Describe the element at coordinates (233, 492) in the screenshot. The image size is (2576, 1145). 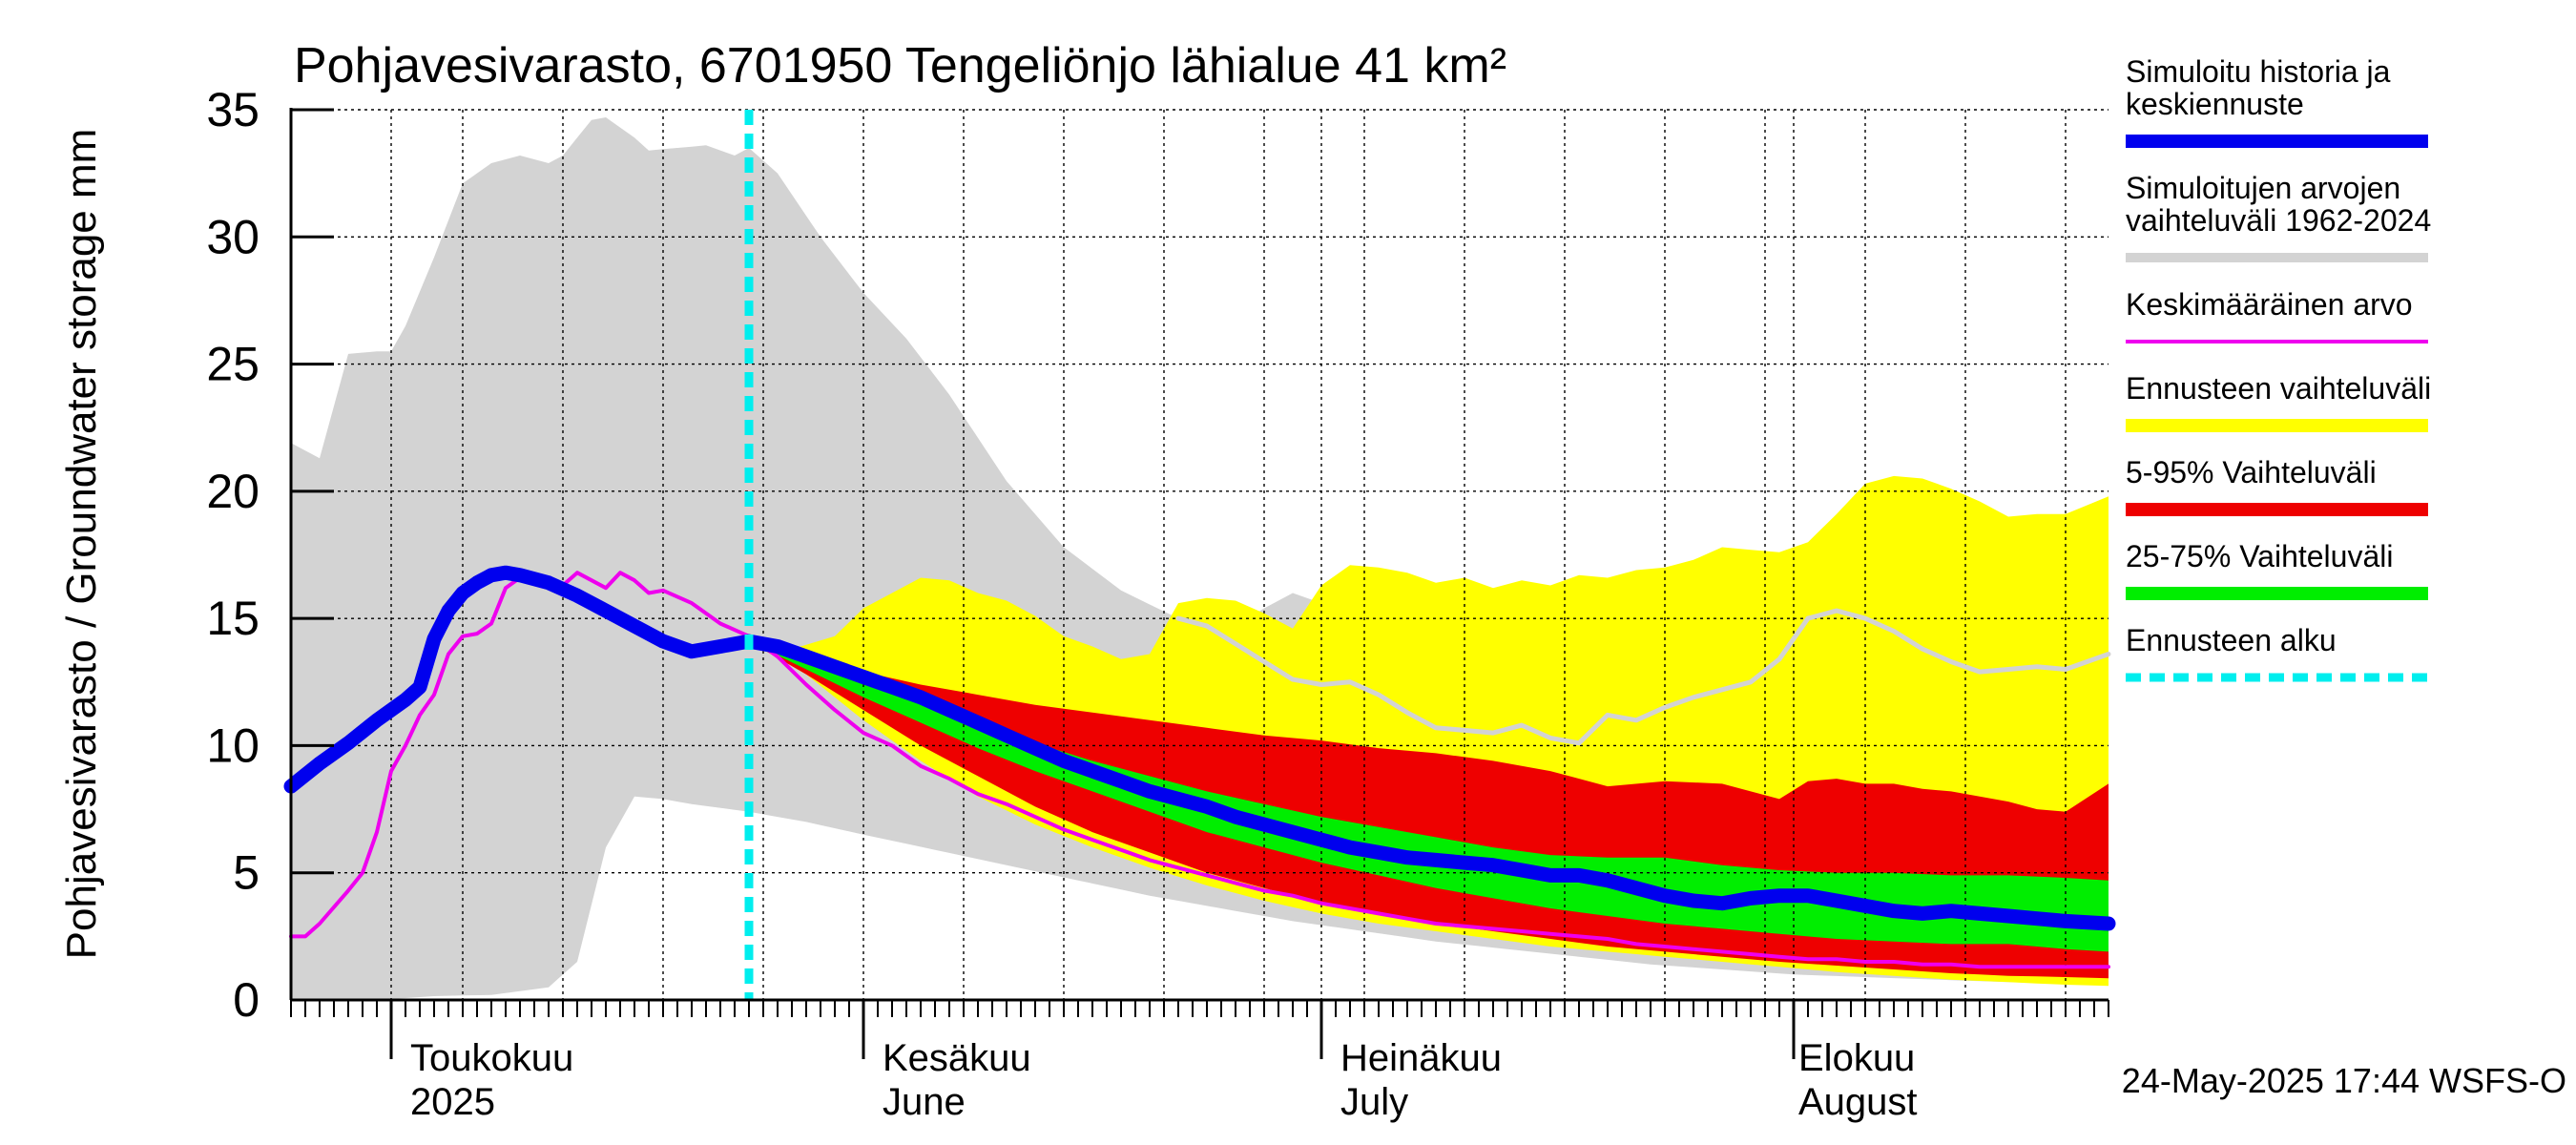
I see `y-tick-label: 20` at that location.